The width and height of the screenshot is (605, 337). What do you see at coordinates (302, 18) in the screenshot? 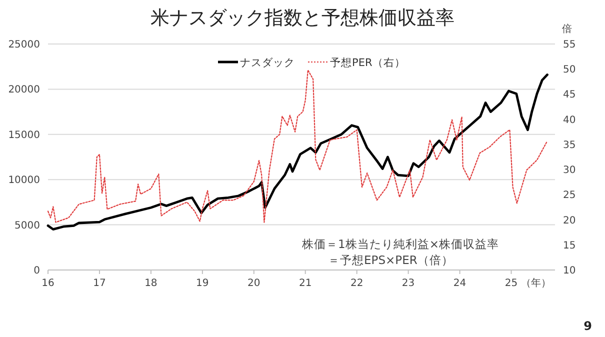
I see `chart-title: 米ナスダック指数と予想株価収益率` at bounding box center [302, 18].